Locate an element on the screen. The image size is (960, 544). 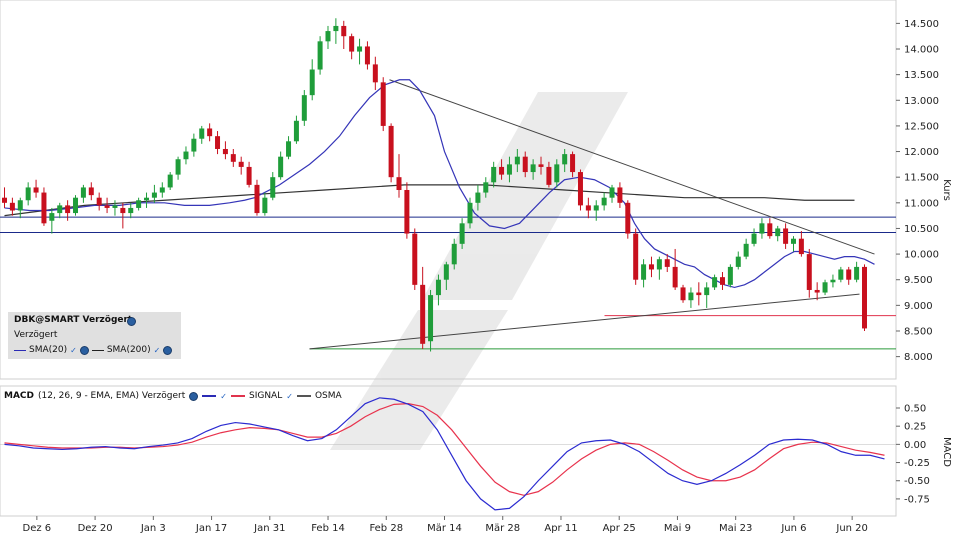
macd-axis-label: MACD is located at coordinates (946, 452).